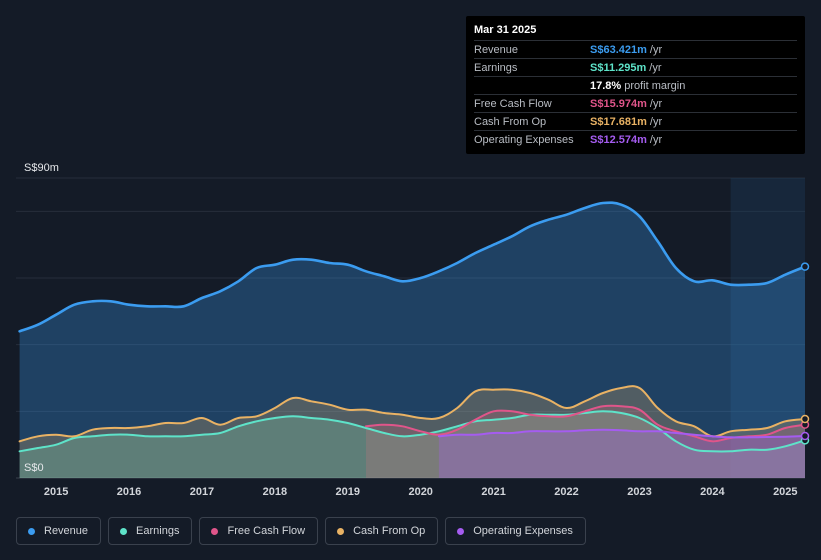 This screenshot has height=560, width=821. What do you see at coordinates (510, 121) in the screenshot?
I see `tooltip-label: Cash From Op` at bounding box center [510, 121].